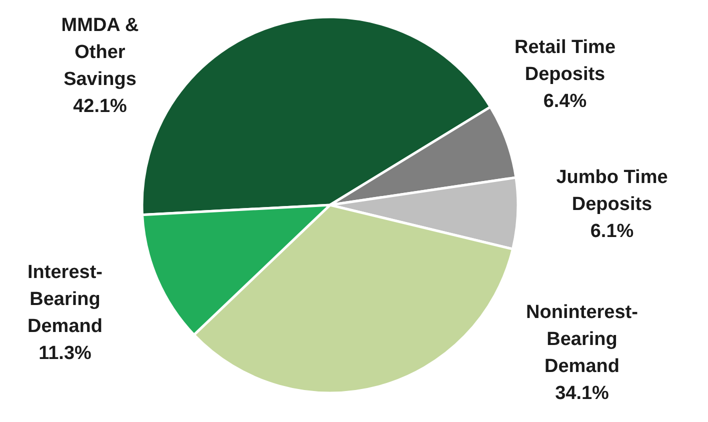 Image resolution: width=708 pixels, height=422 pixels. Describe the element at coordinates (100, 106) in the screenshot. I see `data-label: 42.1%` at that location.